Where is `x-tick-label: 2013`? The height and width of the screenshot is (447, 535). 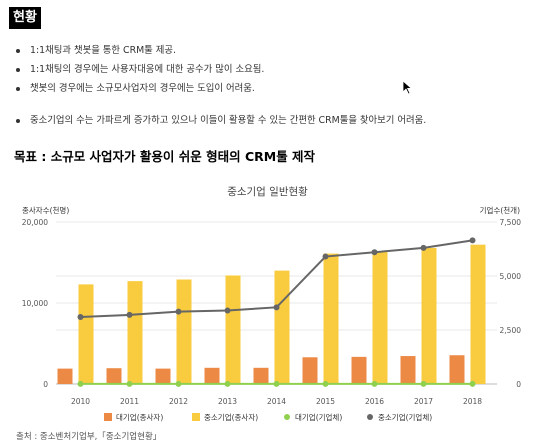
x-tick-label: 2013 is located at coordinates (227, 401).